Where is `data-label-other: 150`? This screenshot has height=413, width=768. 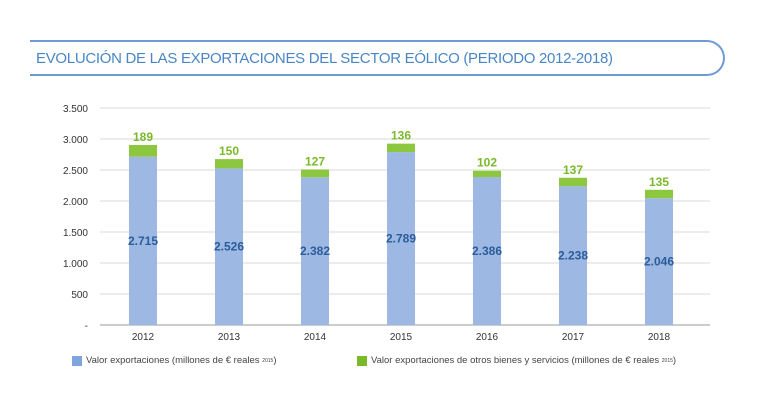 data-label-other: 150 is located at coordinates (229, 151).